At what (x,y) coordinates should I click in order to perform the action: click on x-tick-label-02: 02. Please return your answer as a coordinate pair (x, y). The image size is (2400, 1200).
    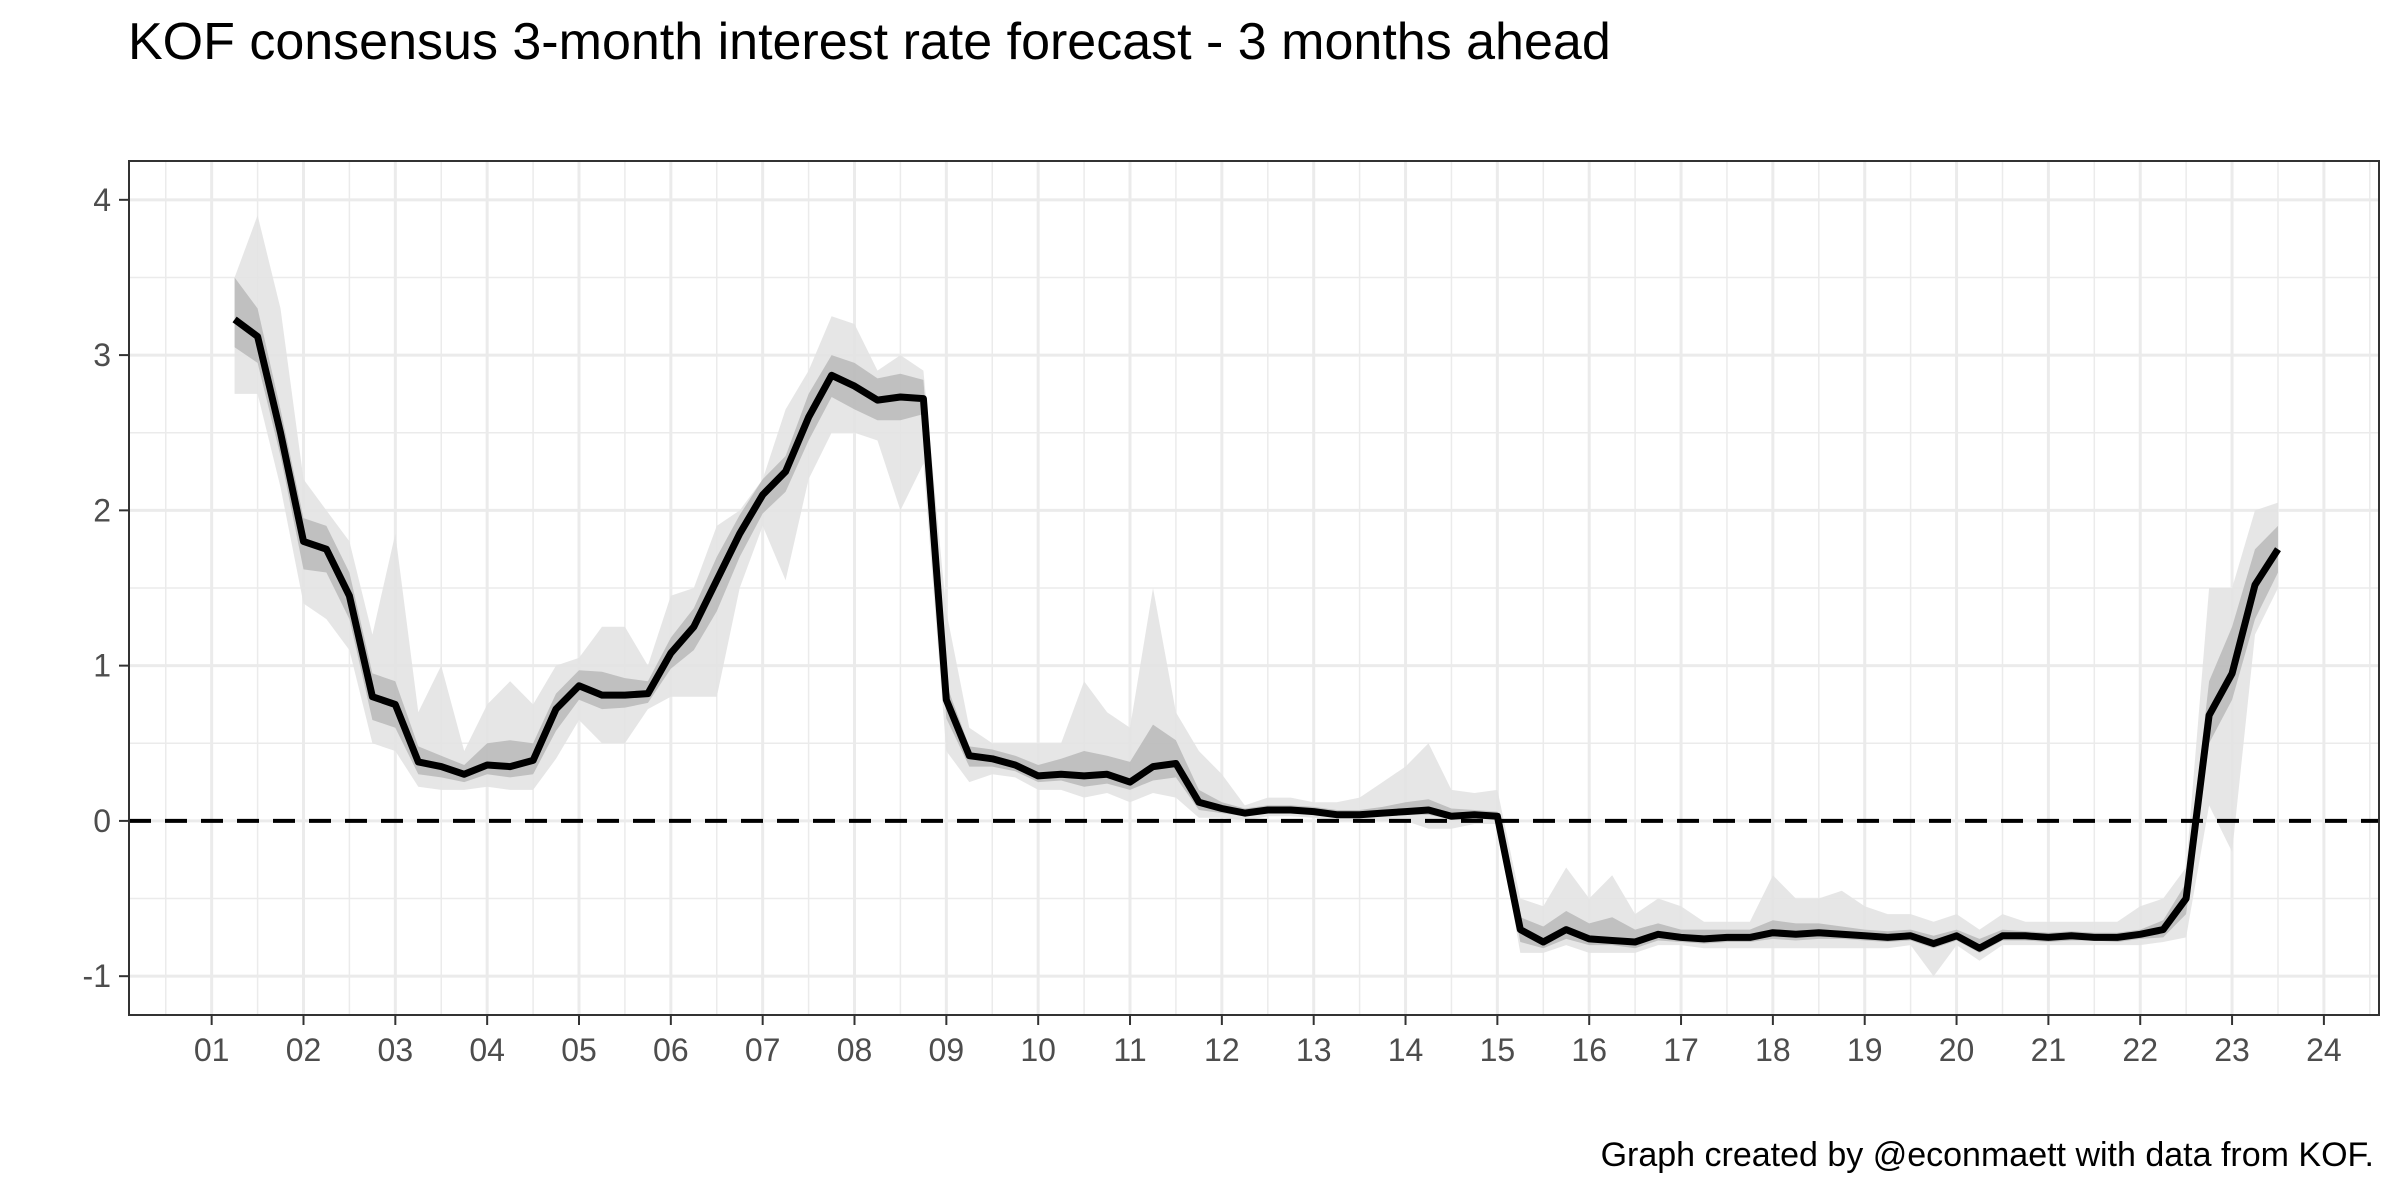
    Looking at the image, I should click on (304, 1050).